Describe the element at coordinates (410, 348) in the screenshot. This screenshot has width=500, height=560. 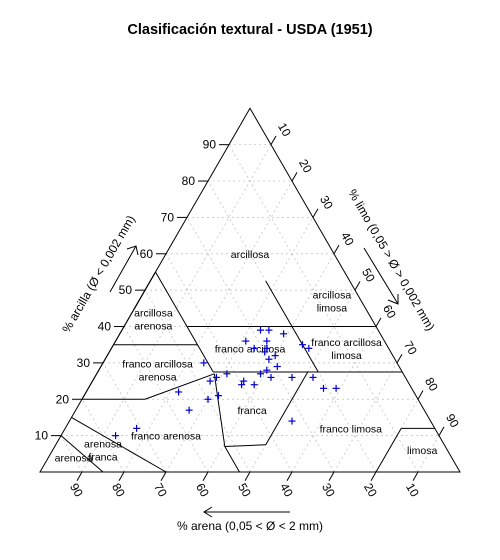
I see `silt-tick-label: 70` at that location.